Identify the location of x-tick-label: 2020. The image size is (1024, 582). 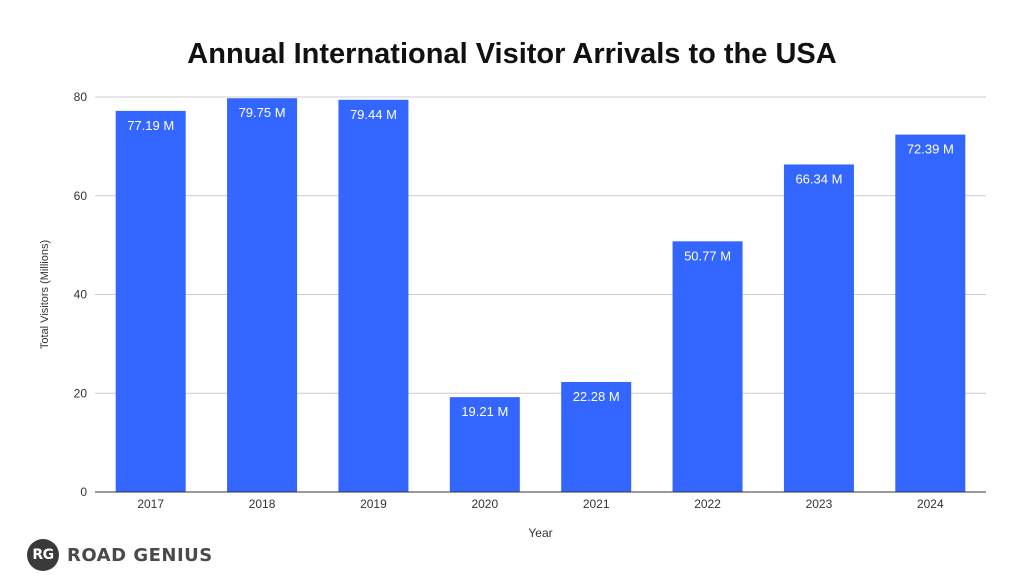
(484, 504).